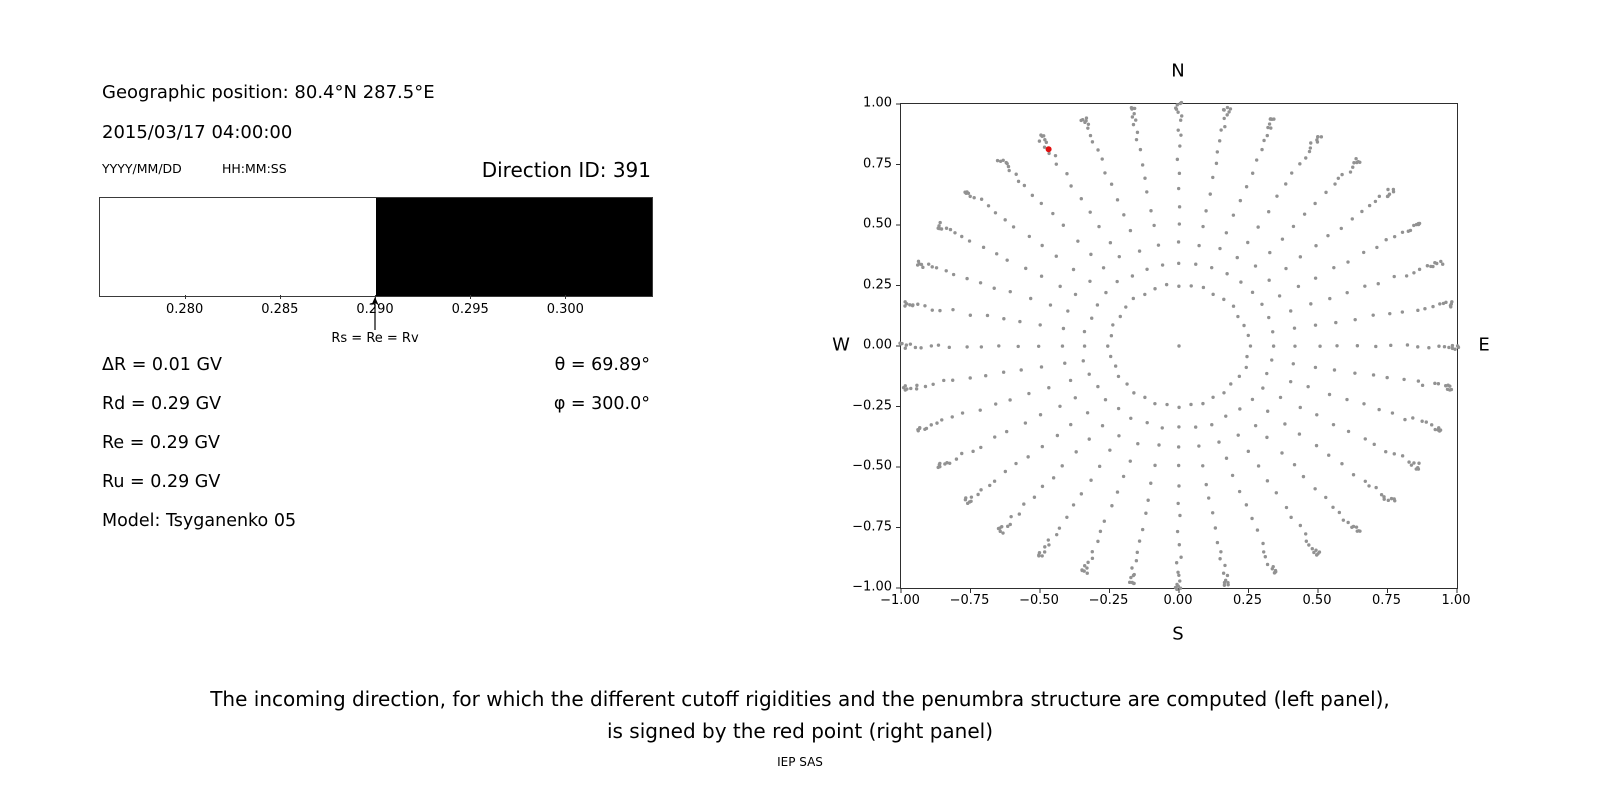 This screenshot has height=800, width=1600. I want to click on x-tick-labels: −1.00 −0.75 −0.50 −0.25 0.00 0.25 0.50 0.75 1.00, so click(1175, 602).